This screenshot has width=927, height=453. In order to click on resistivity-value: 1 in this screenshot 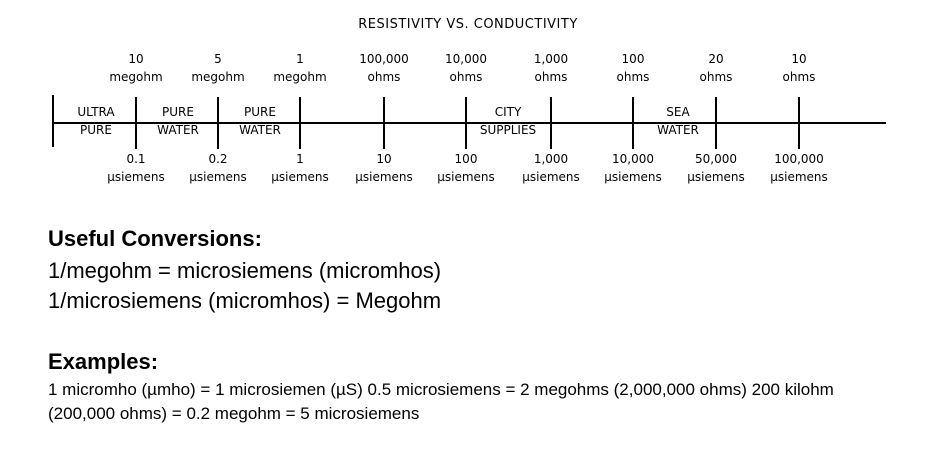, I will do `click(300, 59)`.